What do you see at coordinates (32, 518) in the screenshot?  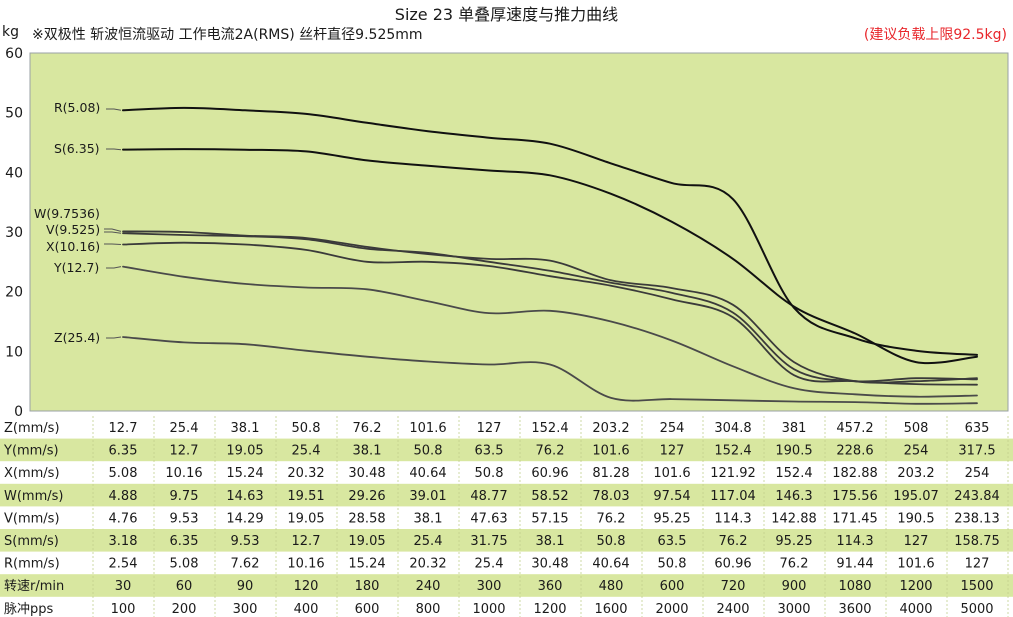 I see `table-row-label: V(mm/s)` at bounding box center [32, 518].